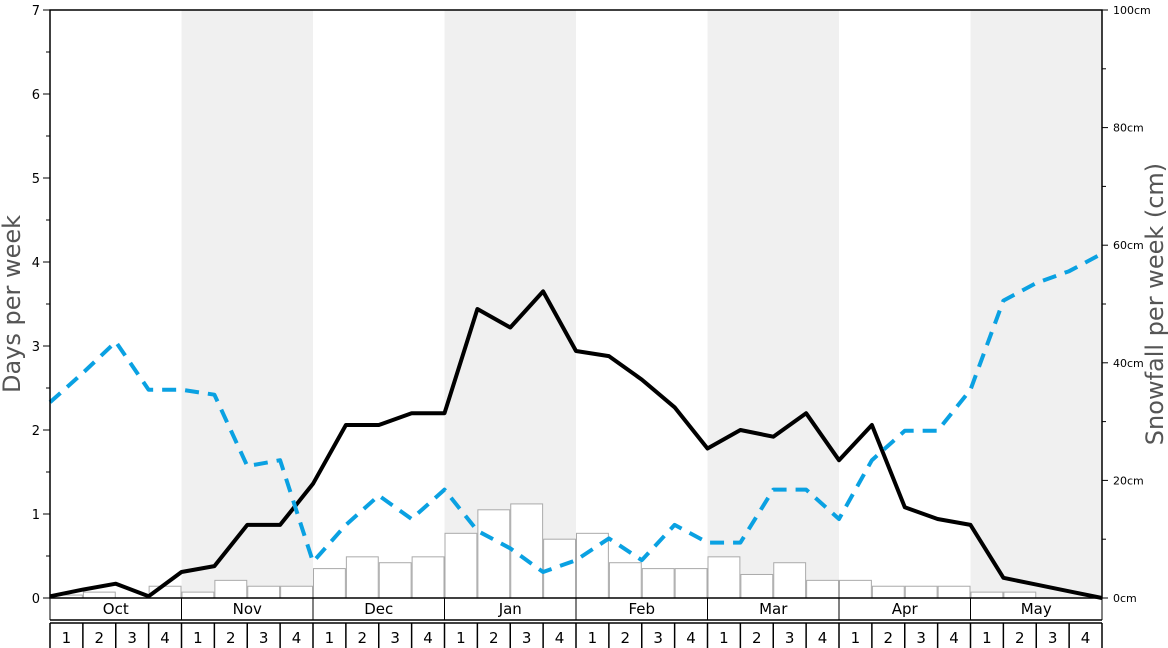 Image resolution: width=1168 pixels, height=648 pixels. I want to click on right-tick-label: 20cm, so click(1128, 480).